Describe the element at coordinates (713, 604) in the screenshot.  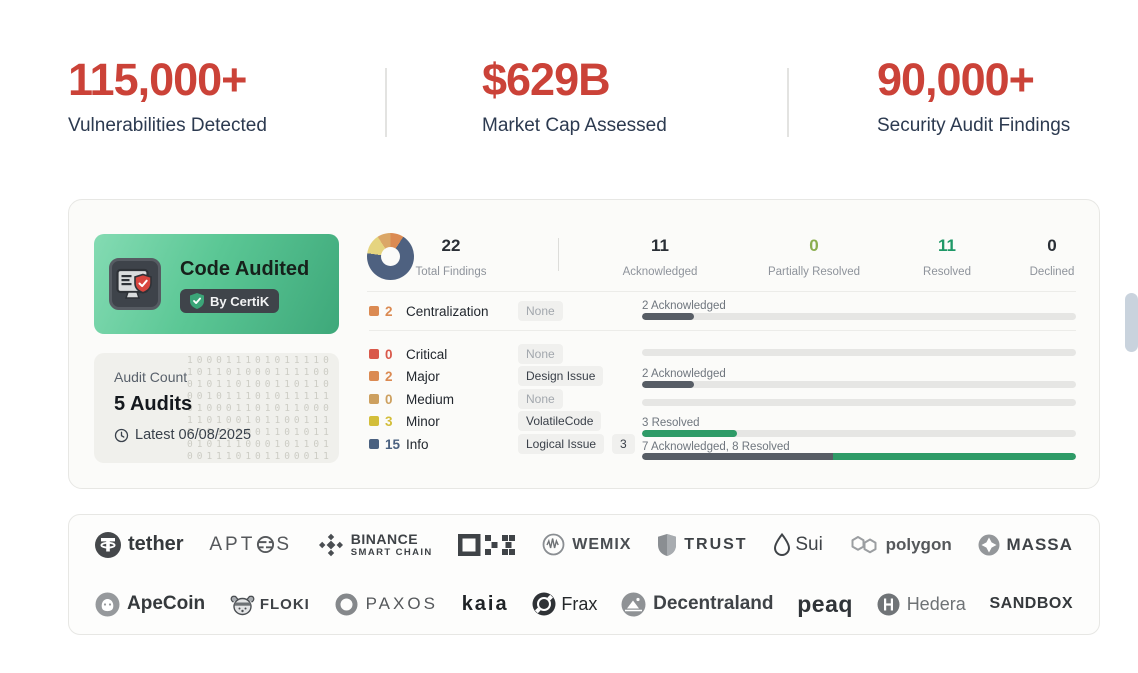
I see `partner-label: Decentraland` at that location.